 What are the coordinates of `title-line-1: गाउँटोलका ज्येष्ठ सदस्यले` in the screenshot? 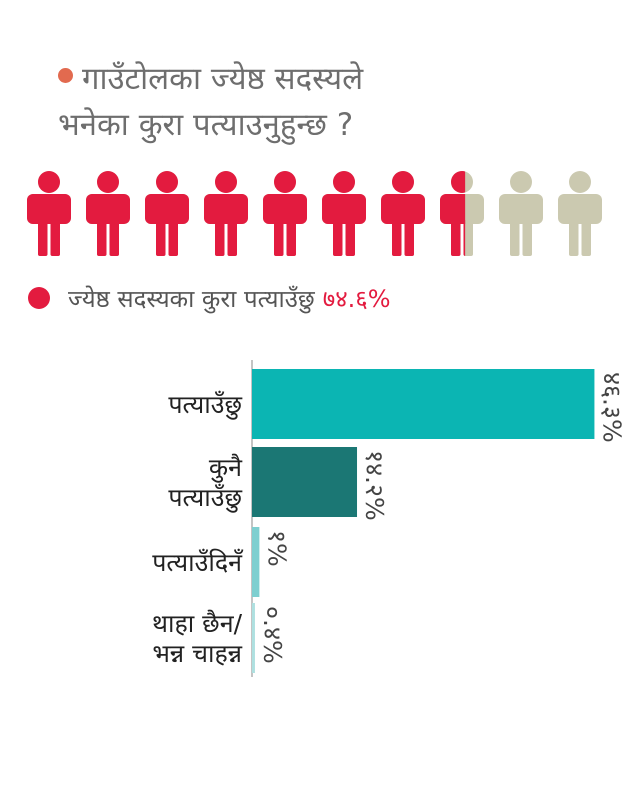 It's located at (338, 79).